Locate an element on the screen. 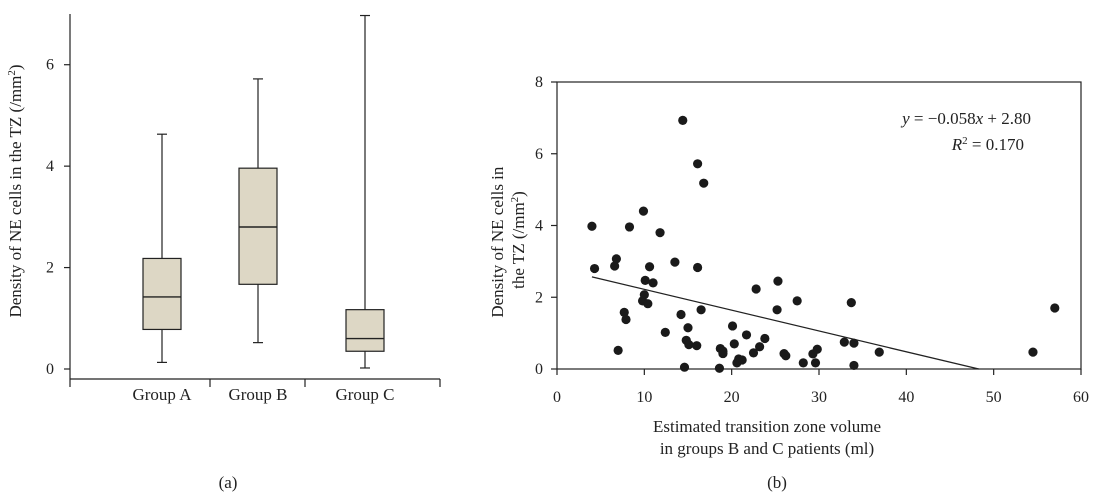 Image resolution: width=1097 pixels, height=495 pixels. panel-label-b: (b) is located at coordinates (777, 482).